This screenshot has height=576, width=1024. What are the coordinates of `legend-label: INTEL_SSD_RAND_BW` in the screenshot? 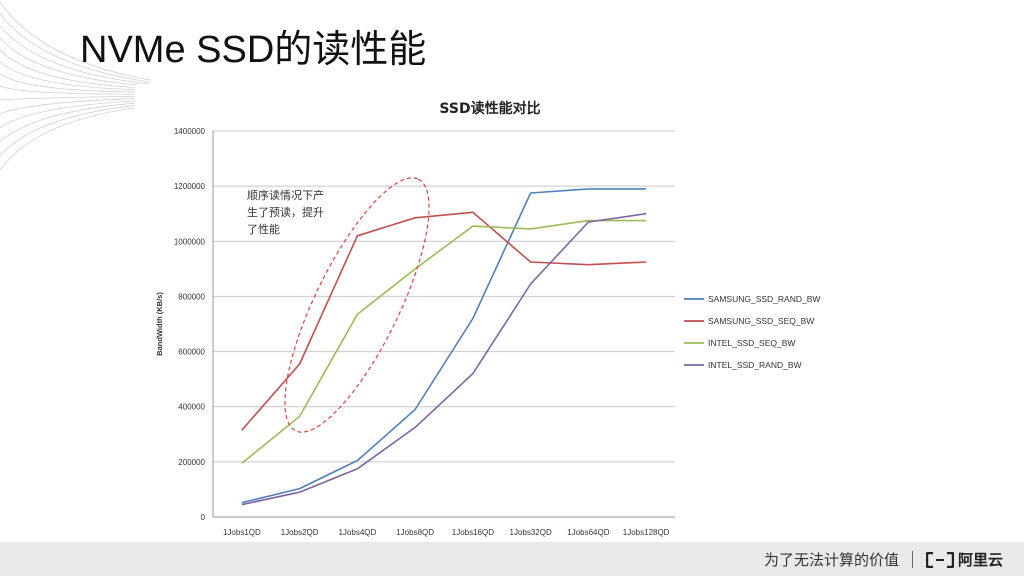 It's located at (755, 365).